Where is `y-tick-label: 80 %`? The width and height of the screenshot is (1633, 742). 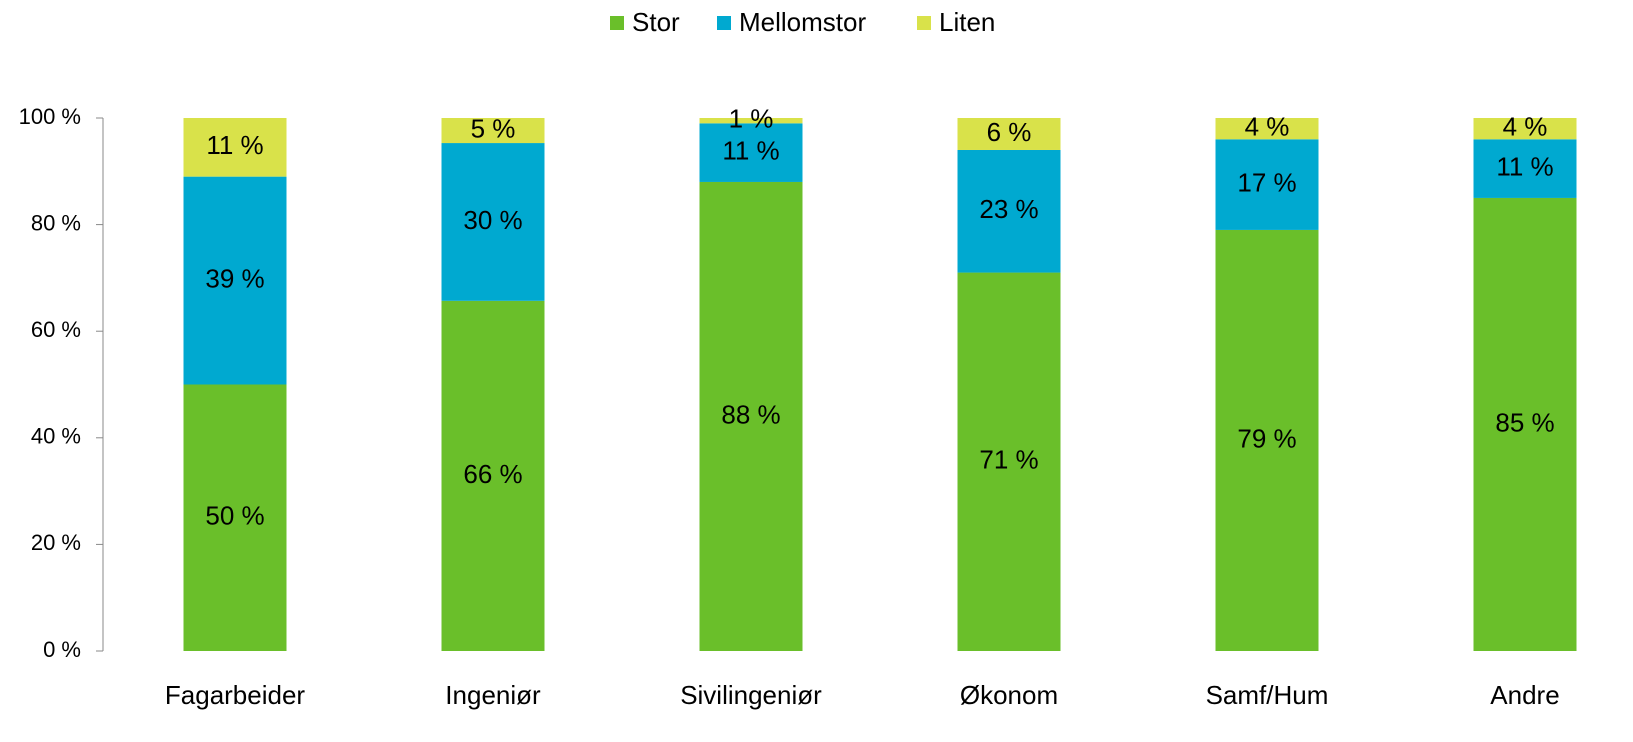
y-tick-label: 80 % is located at coordinates (56, 222).